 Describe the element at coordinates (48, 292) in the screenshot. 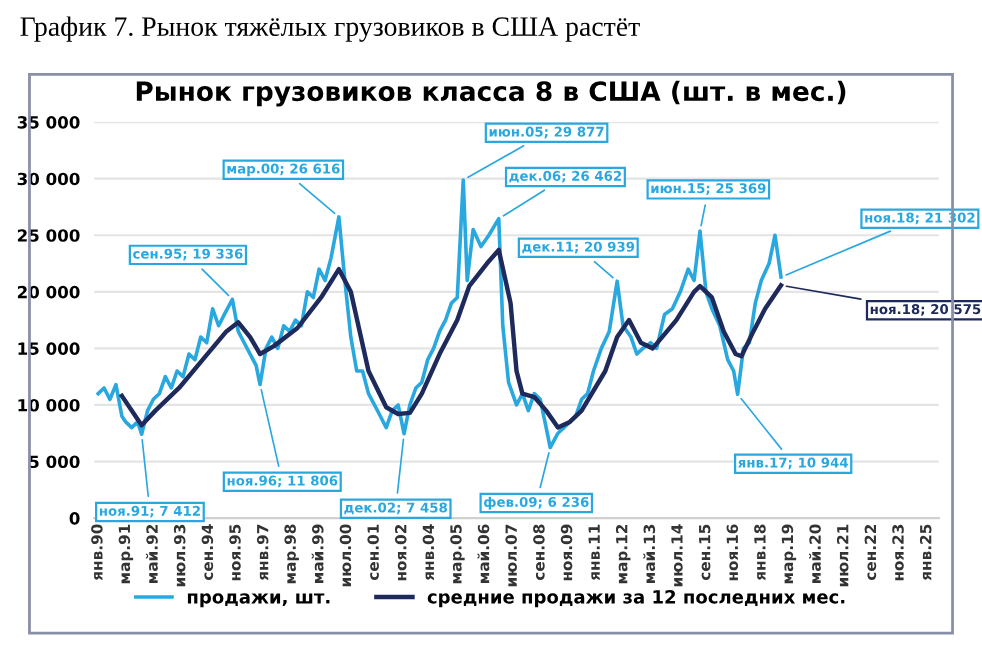

I see `y-tick-label: 20 000` at that location.